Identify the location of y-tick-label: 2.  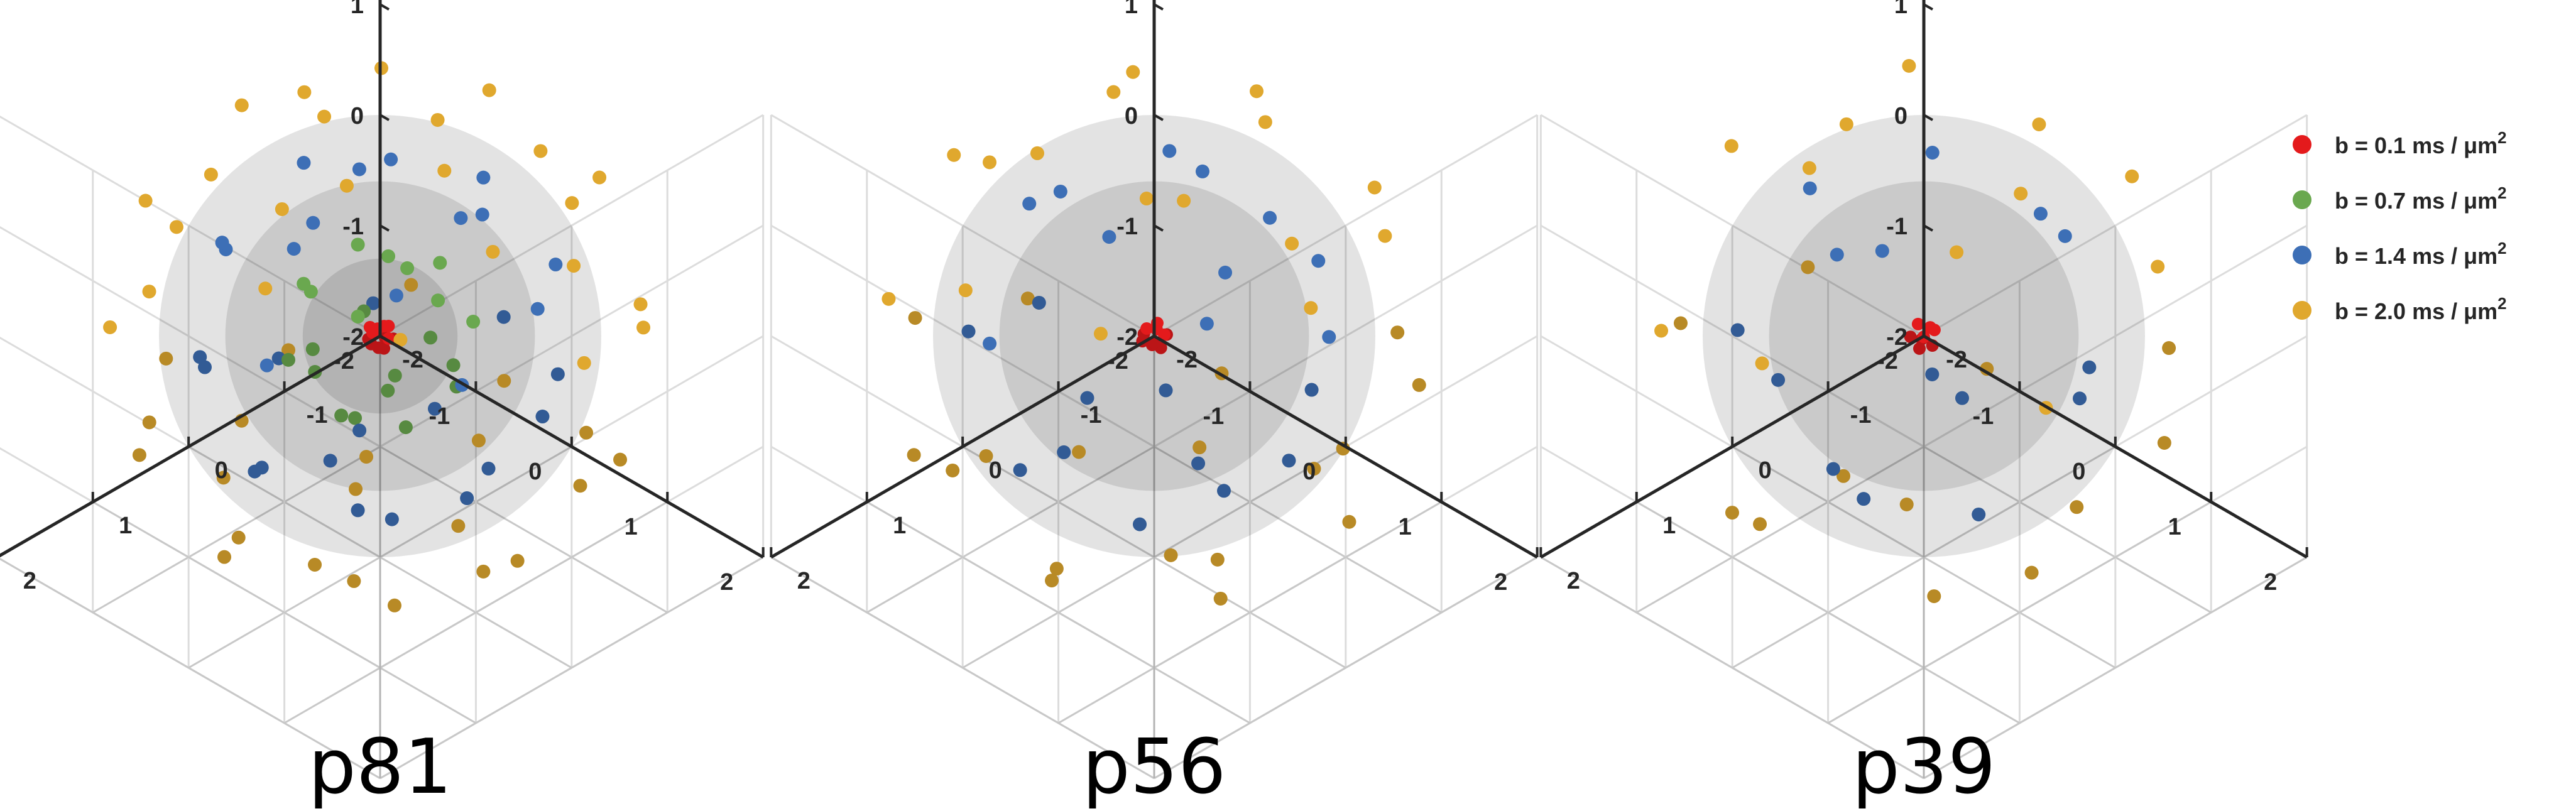
(29, 581).